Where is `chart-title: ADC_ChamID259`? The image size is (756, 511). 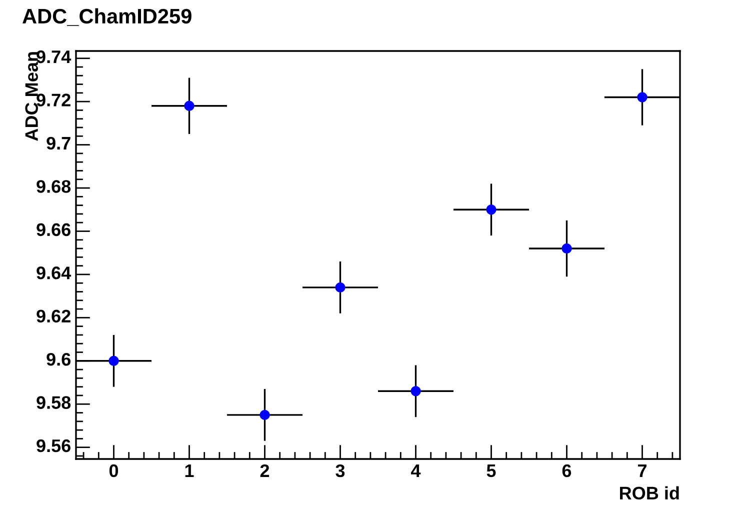
chart-title: ADC_ChamID259 is located at coordinates (107, 17).